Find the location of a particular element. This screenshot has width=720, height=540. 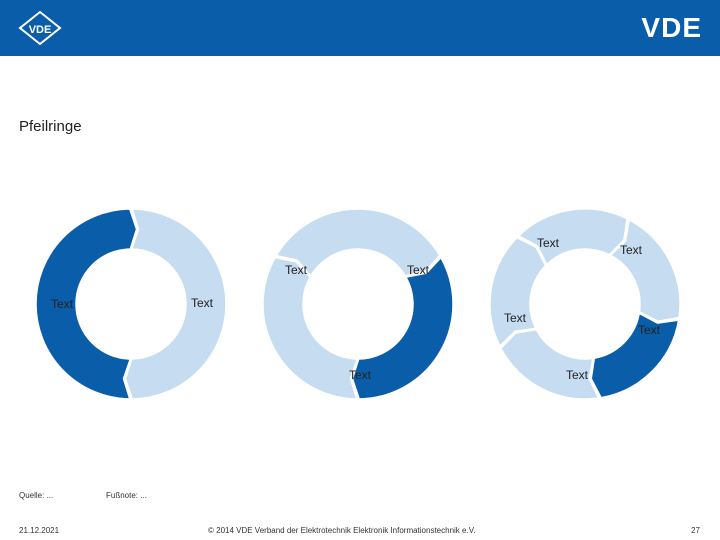

vde-emblem-icon: VDE is located at coordinates (40, 28).